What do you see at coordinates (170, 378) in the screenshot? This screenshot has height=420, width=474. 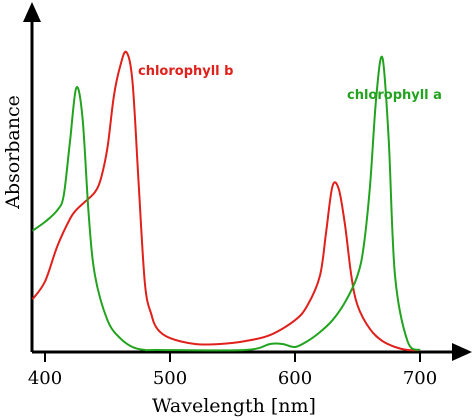 I see `x-tick-label-500: 500` at bounding box center [170, 378].